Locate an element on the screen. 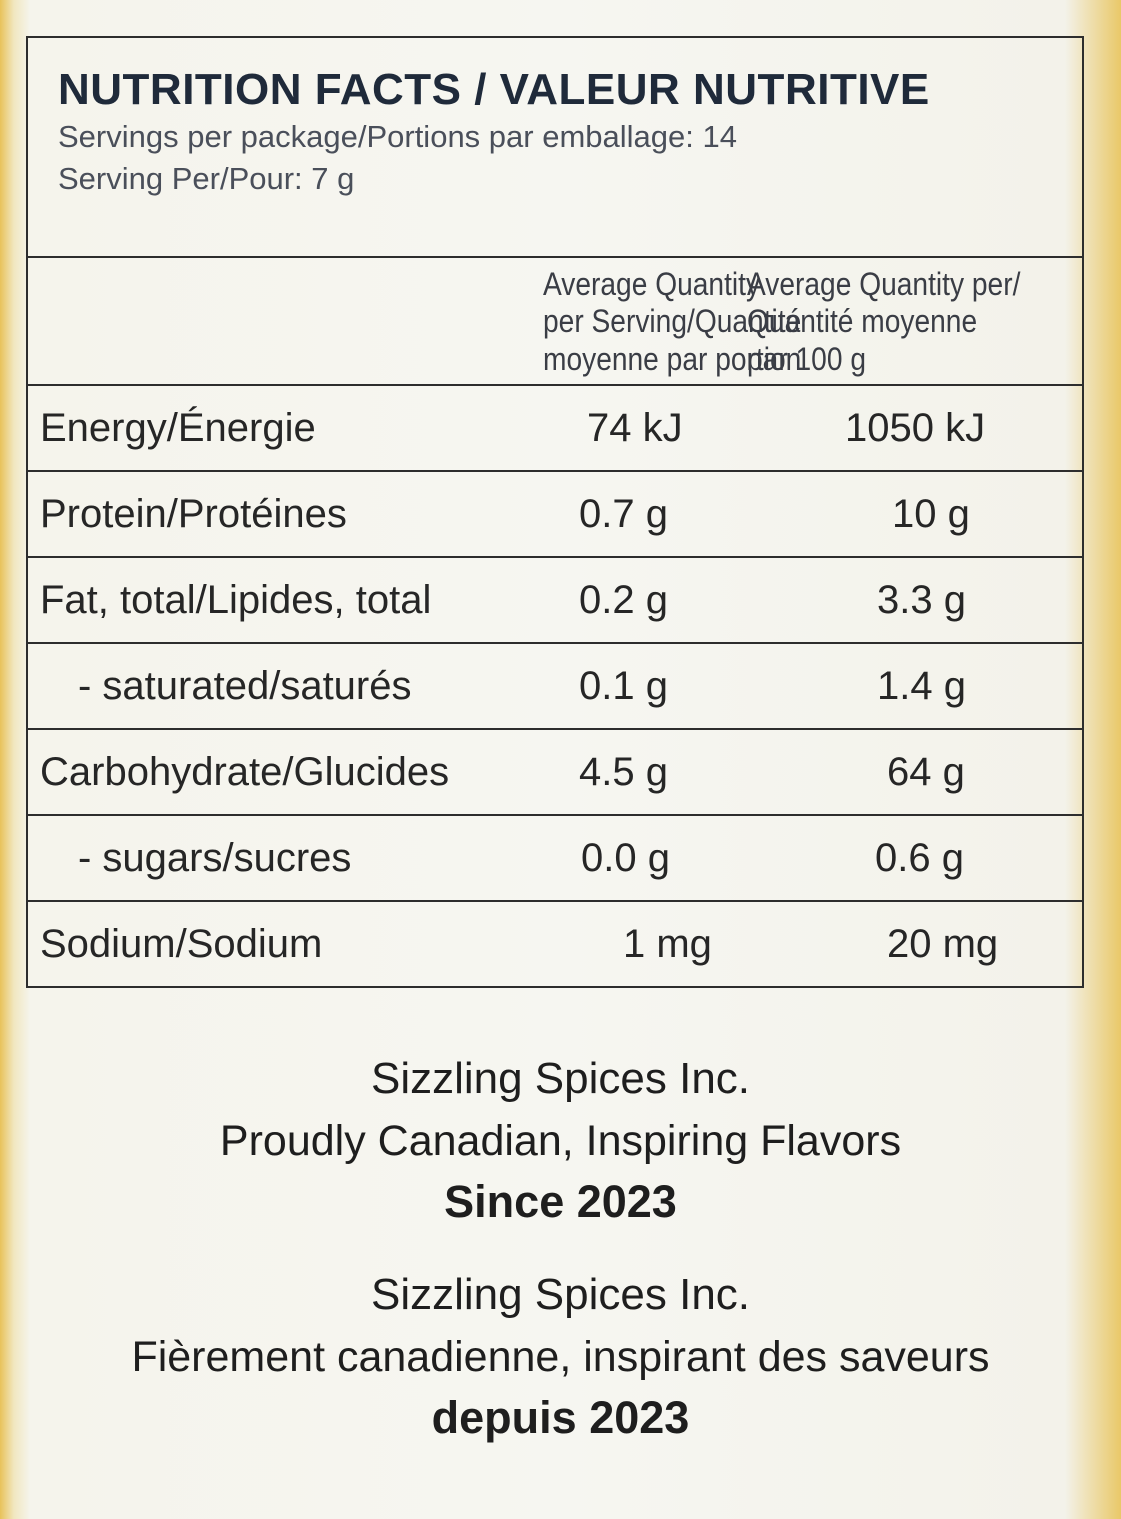 The width and height of the screenshot is (1121, 1519). label-title: NUTRITION FACTS / VALEUR NUTRITIVE is located at coordinates (494, 89).